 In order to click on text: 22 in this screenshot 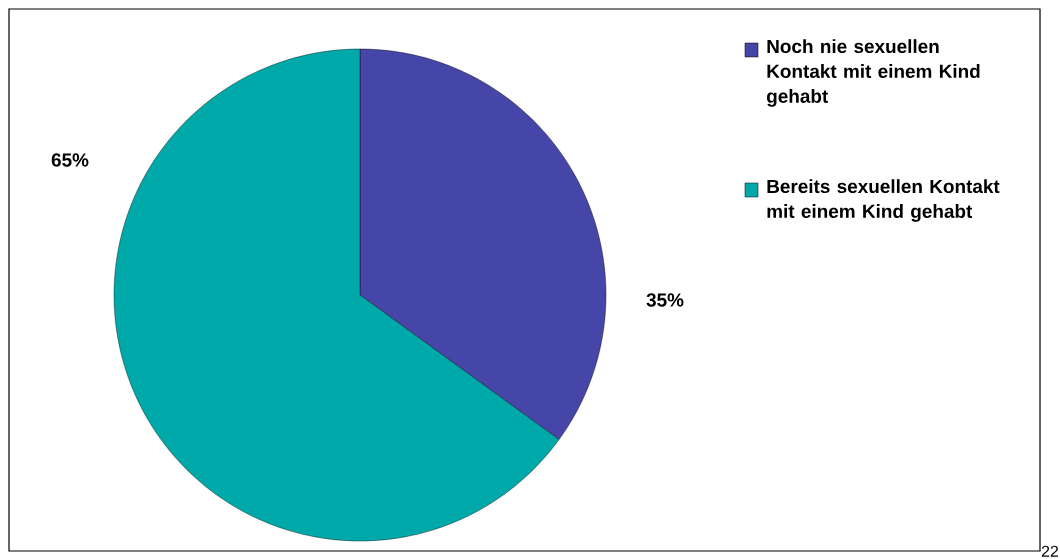, I will do `click(1050, 551)`.